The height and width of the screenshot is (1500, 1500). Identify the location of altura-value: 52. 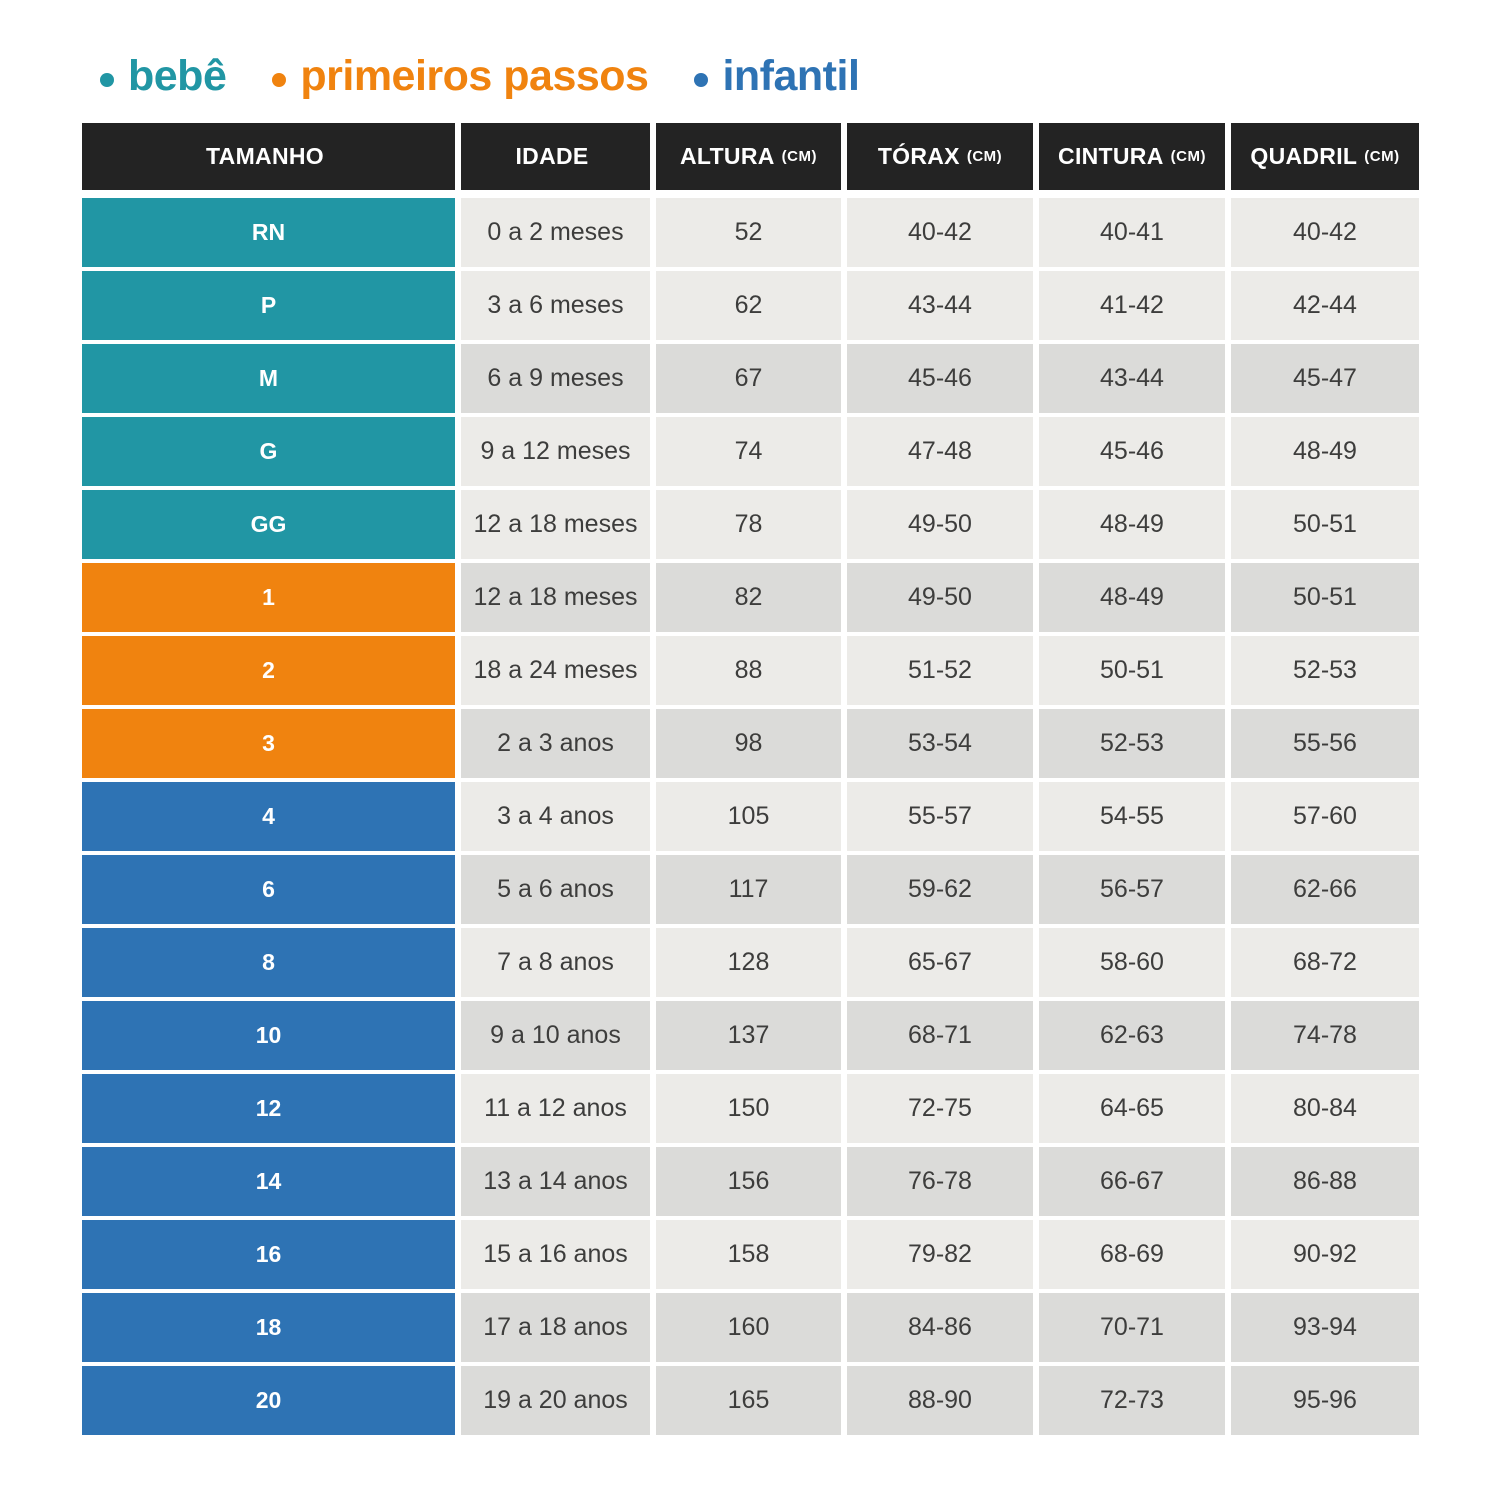
(748, 232).